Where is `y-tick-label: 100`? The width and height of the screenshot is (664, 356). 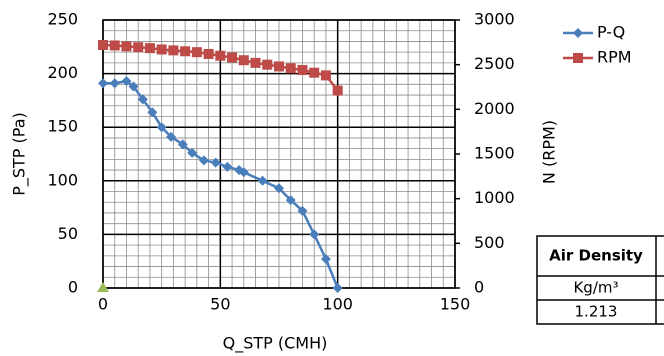 y-tick-label: 100 is located at coordinates (62, 179).